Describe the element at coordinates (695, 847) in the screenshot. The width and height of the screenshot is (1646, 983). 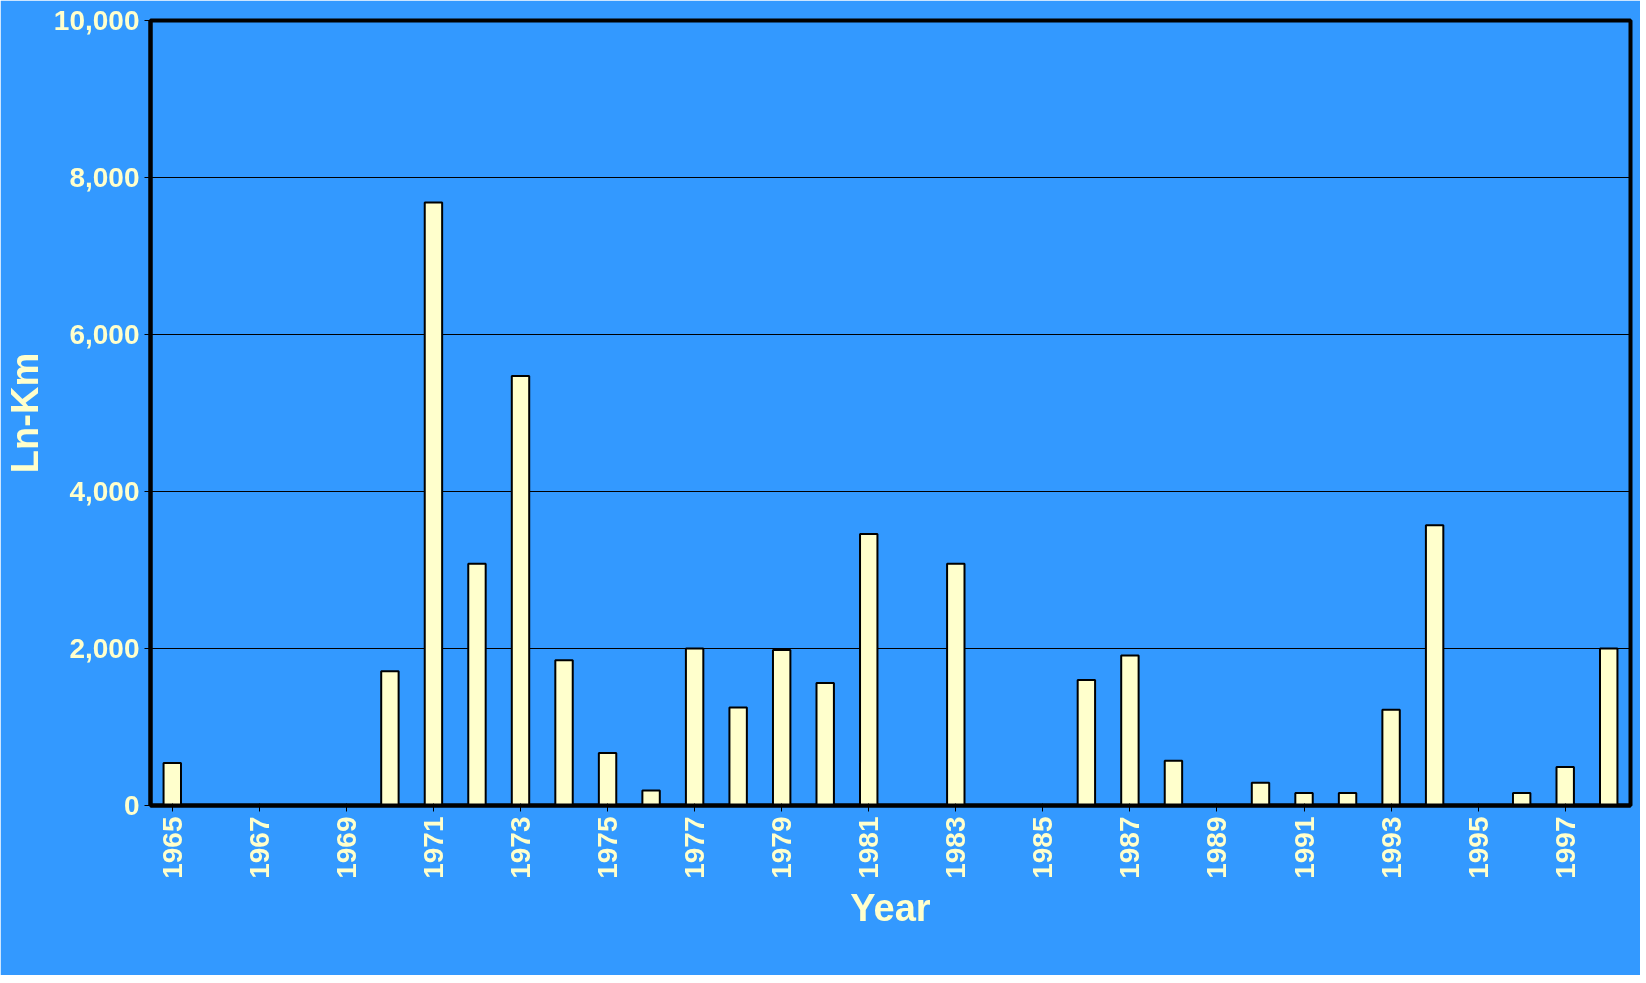
I see `x-tick-label: 1977` at that location.